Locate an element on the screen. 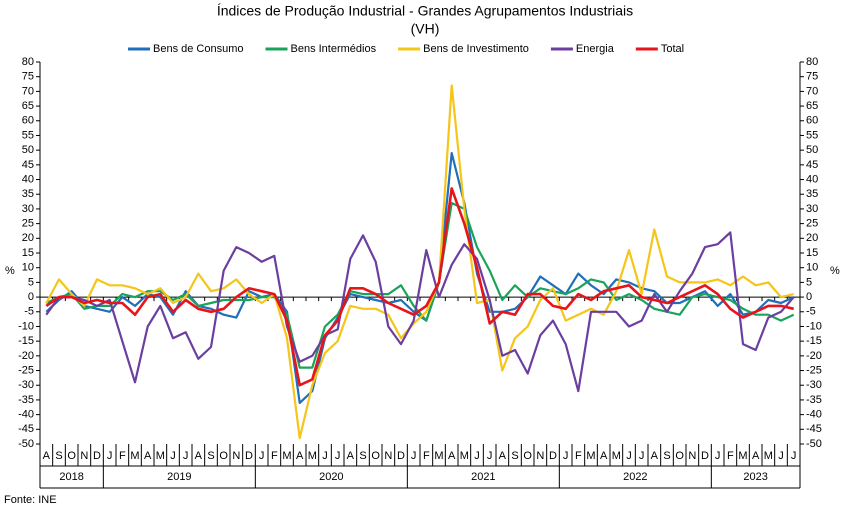 This screenshot has height=518, width=851. y2-tick-label: 65 is located at coordinates (812, 106).